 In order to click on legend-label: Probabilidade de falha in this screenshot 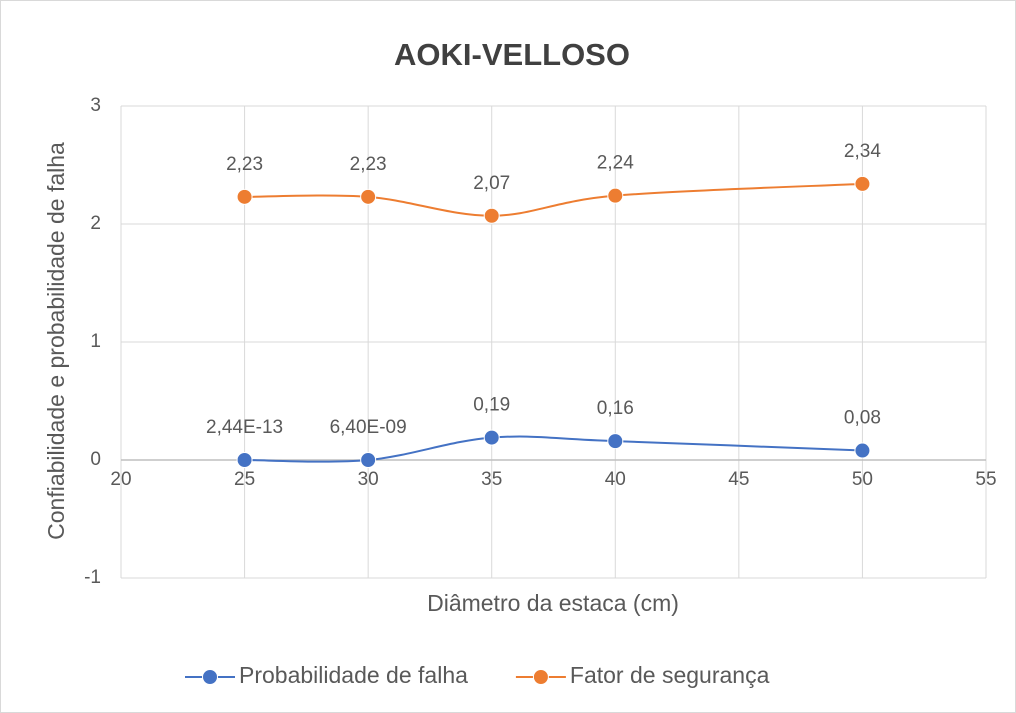, I will do `click(353, 675)`.